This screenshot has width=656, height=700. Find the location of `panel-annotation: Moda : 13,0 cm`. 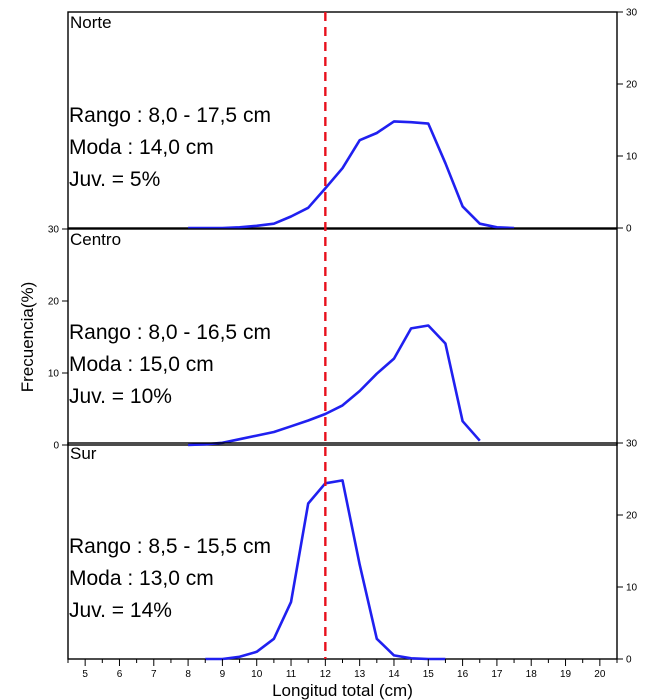

panel-annotation: Moda : 13,0 cm is located at coordinates (141, 578).